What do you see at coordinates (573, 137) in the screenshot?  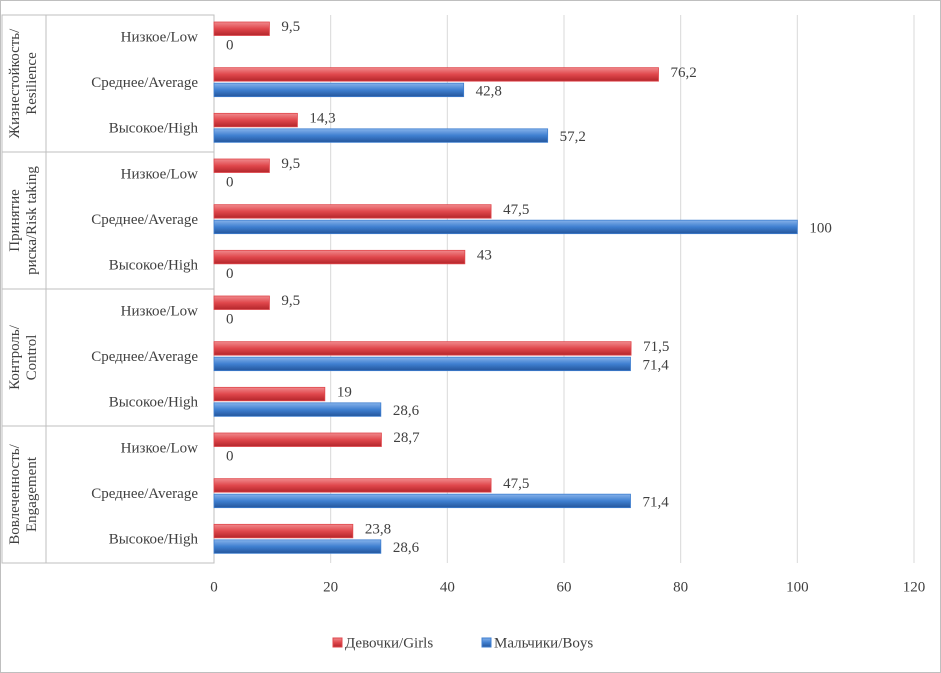 I see `value-label: 57,2` at bounding box center [573, 137].